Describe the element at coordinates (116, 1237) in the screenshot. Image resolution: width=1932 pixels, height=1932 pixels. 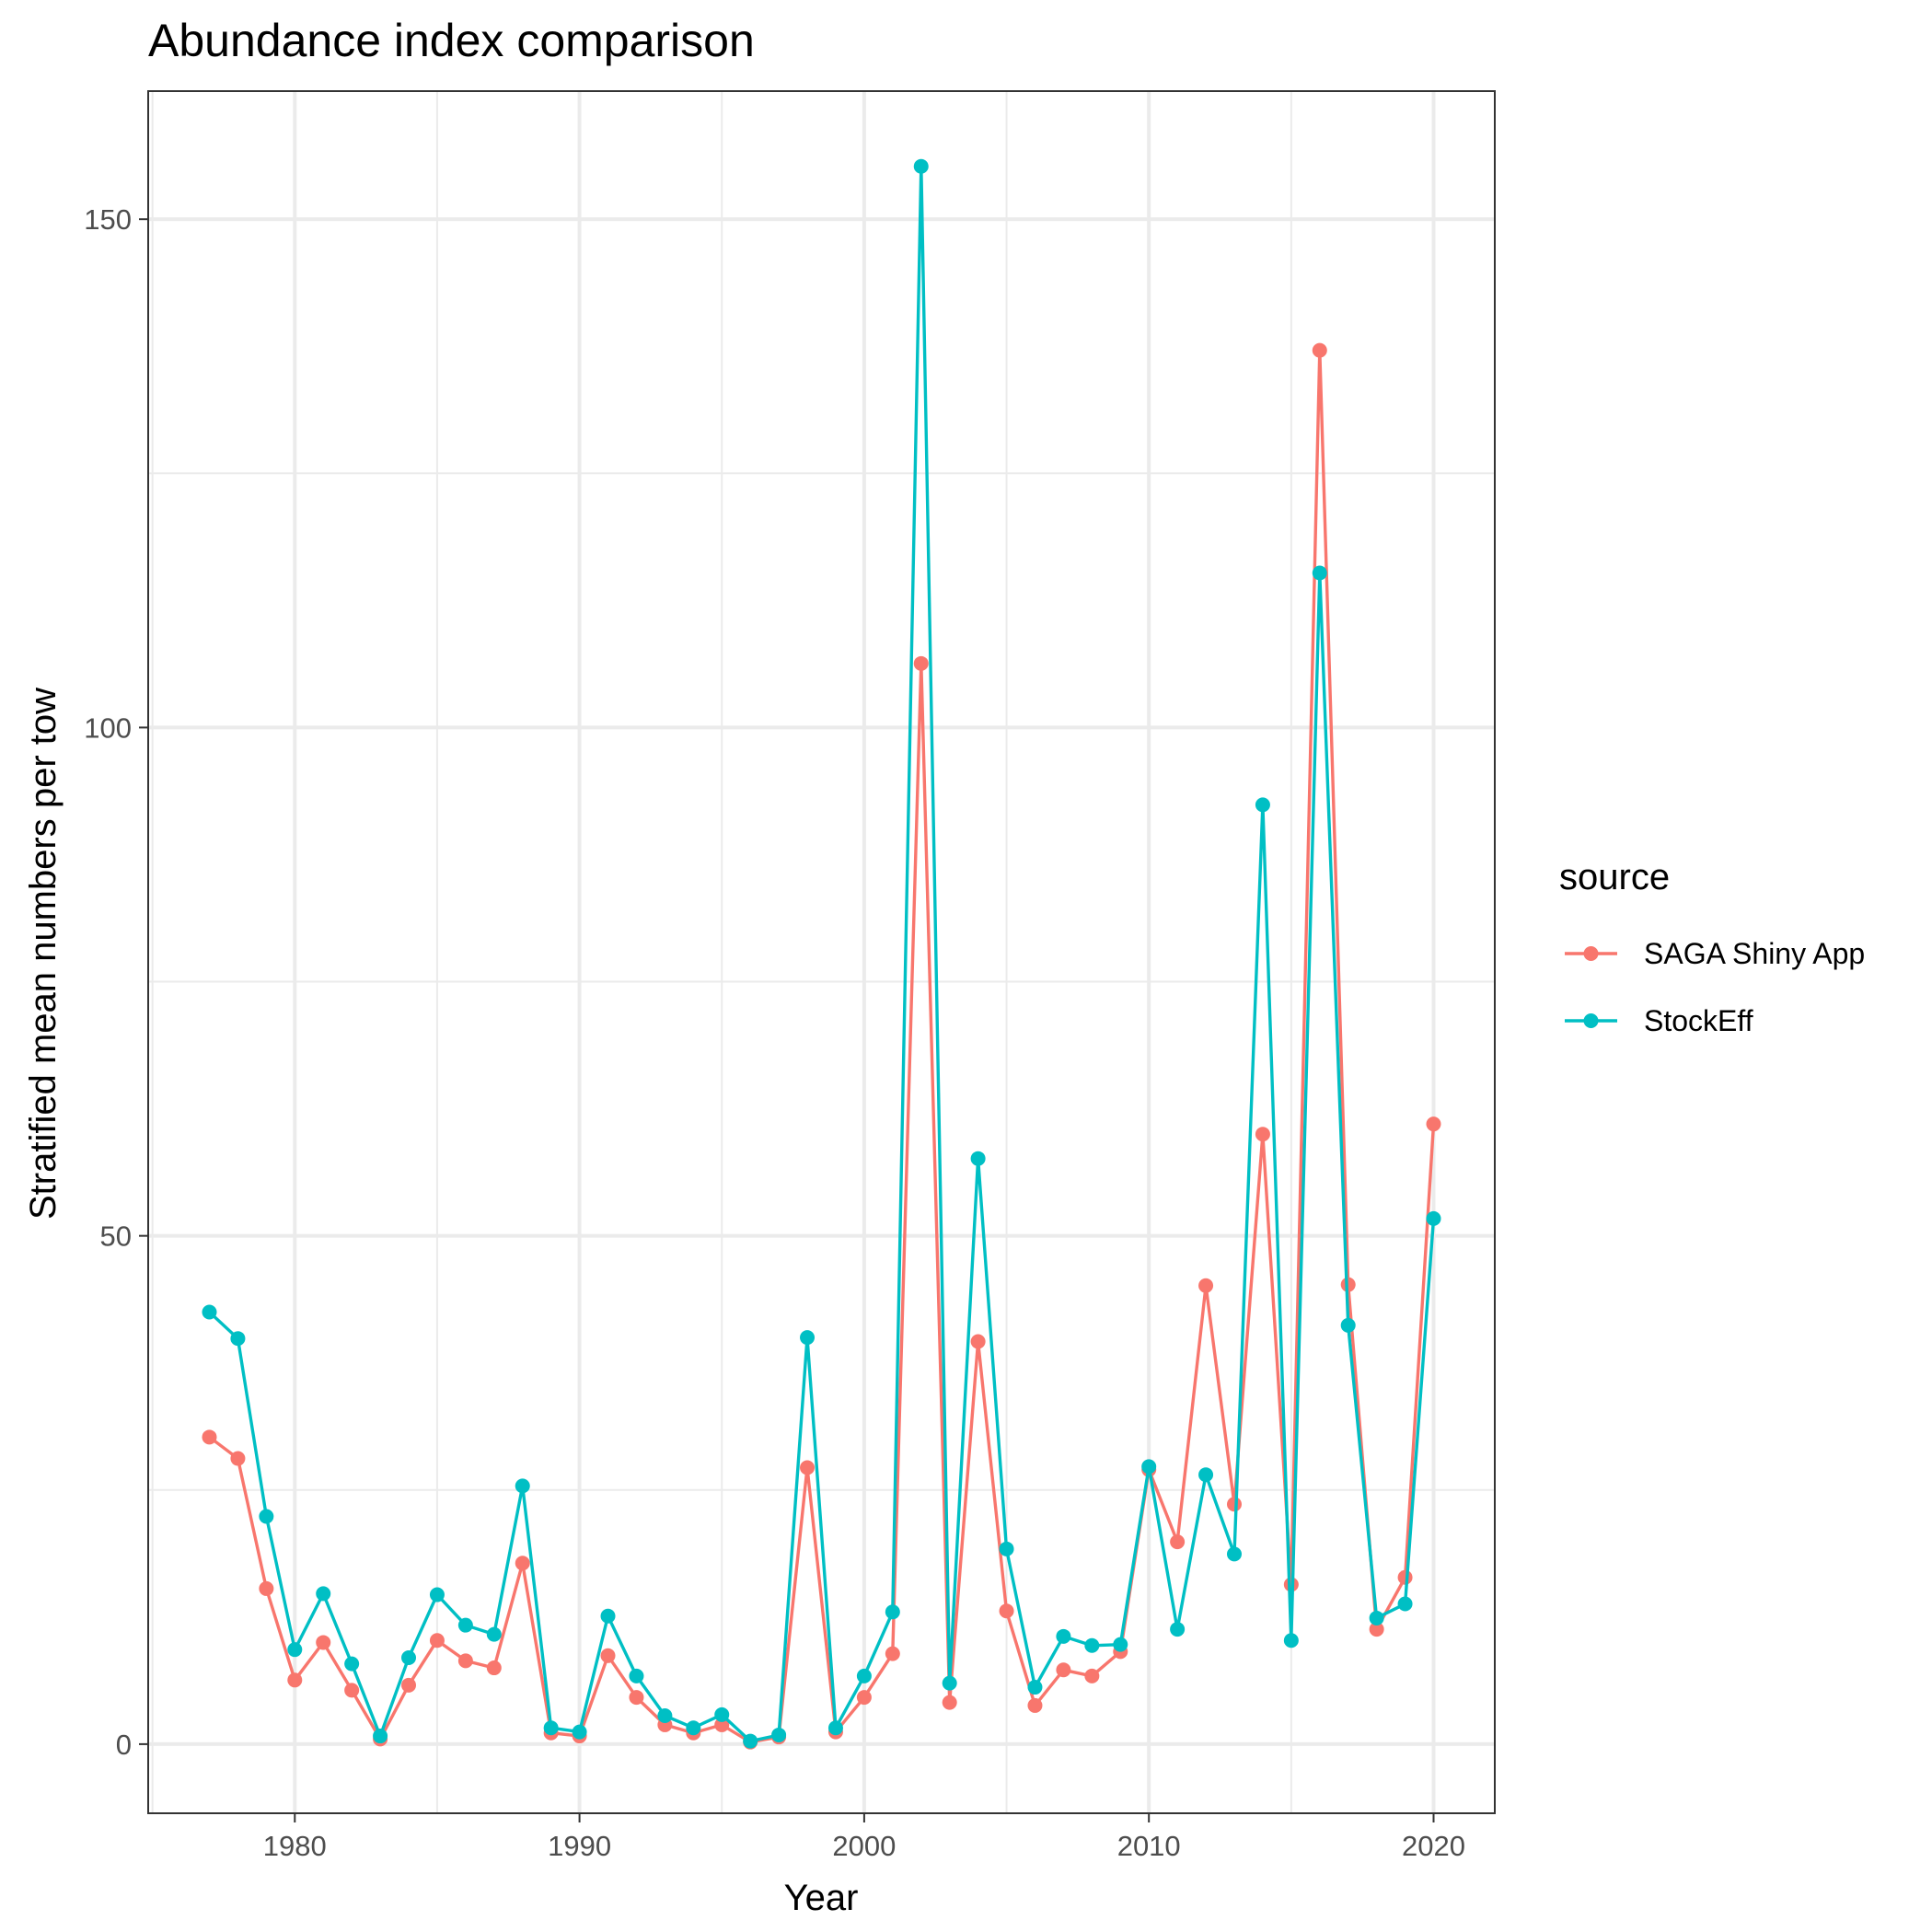
I see `y-tick-label: 50` at that location.